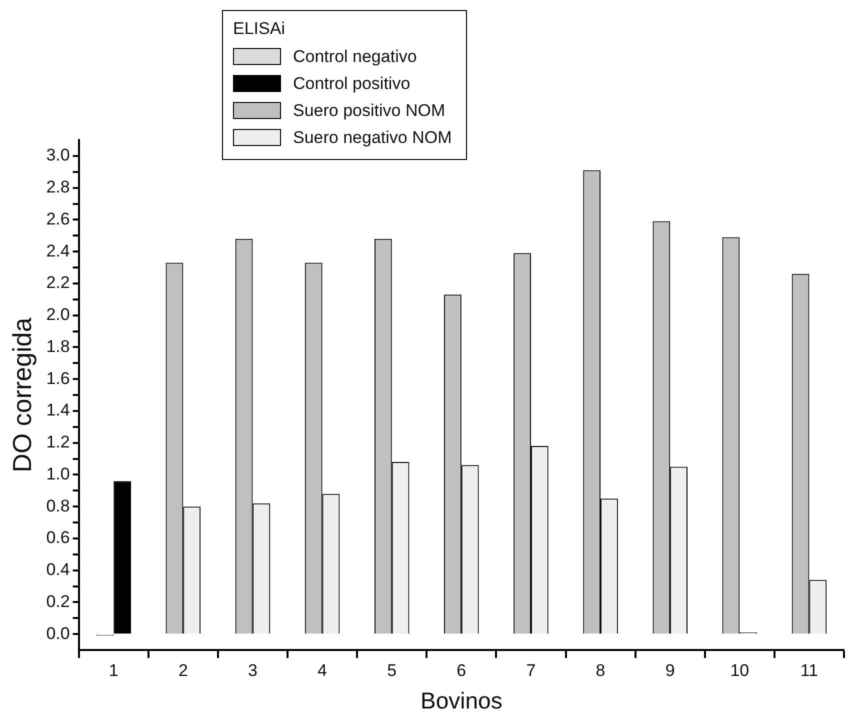 This screenshot has height=726, width=850. What do you see at coordinates (601, 670) in the screenshot?
I see `x-tick-label: 8` at bounding box center [601, 670].